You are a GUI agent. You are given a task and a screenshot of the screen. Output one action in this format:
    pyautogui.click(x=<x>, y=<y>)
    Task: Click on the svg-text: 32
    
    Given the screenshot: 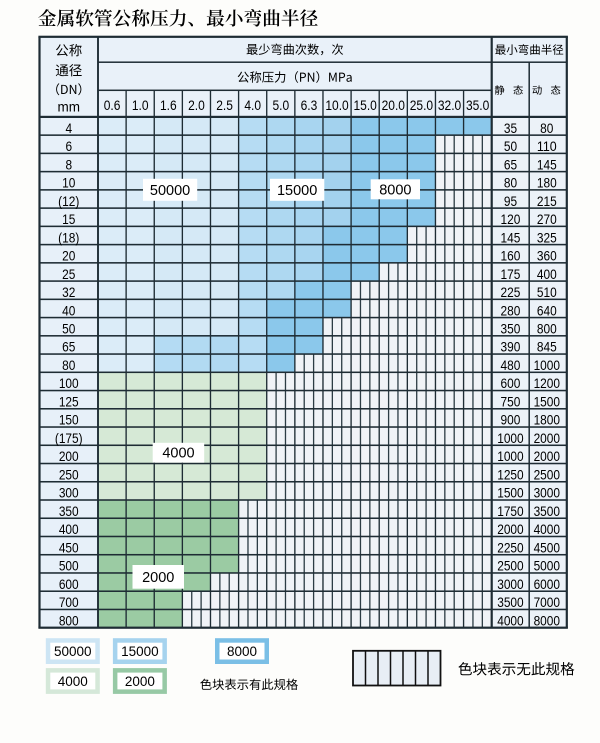 What is the action you would take?
    pyautogui.click(x=68, y=292)
    